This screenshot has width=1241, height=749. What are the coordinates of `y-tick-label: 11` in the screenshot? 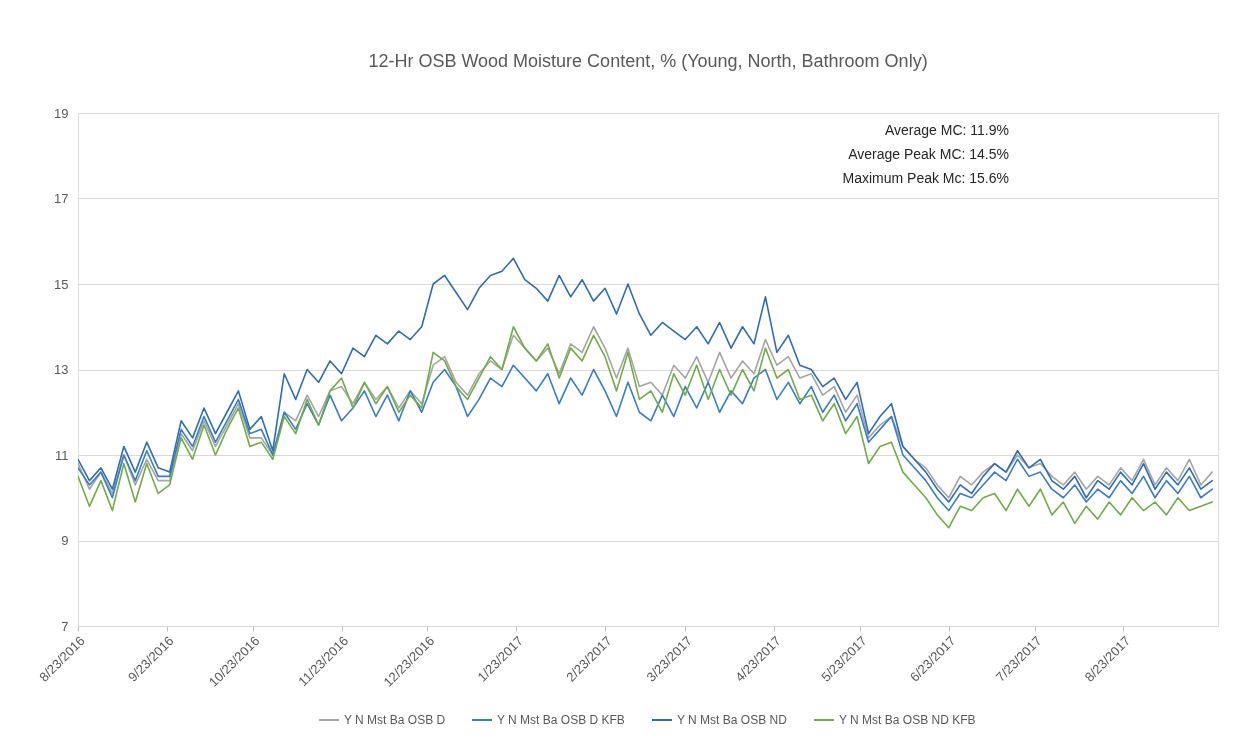 It's located at (62, 455).